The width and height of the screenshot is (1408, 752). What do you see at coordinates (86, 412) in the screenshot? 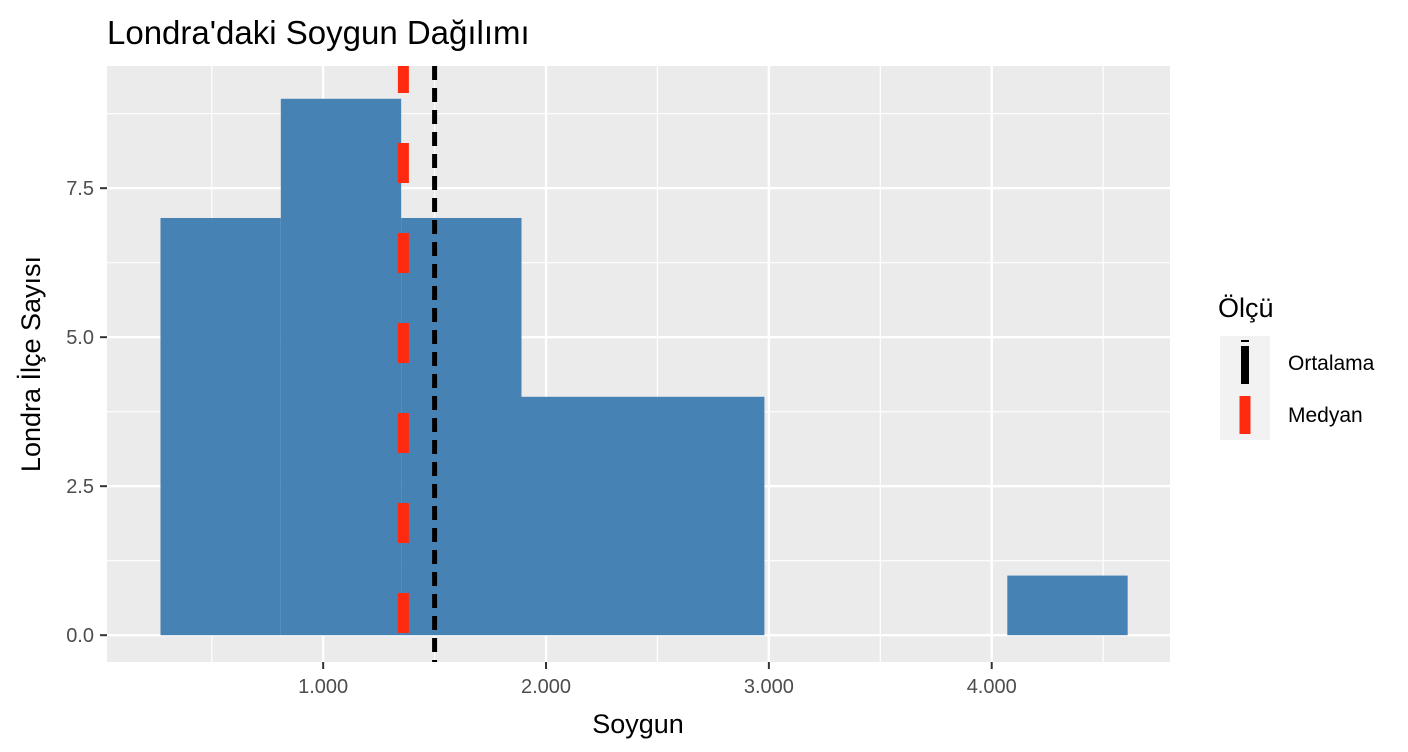
I see `y-axis-ticks: 0.0 2.5 5.0 7.5` at bounding box center [86, 412].